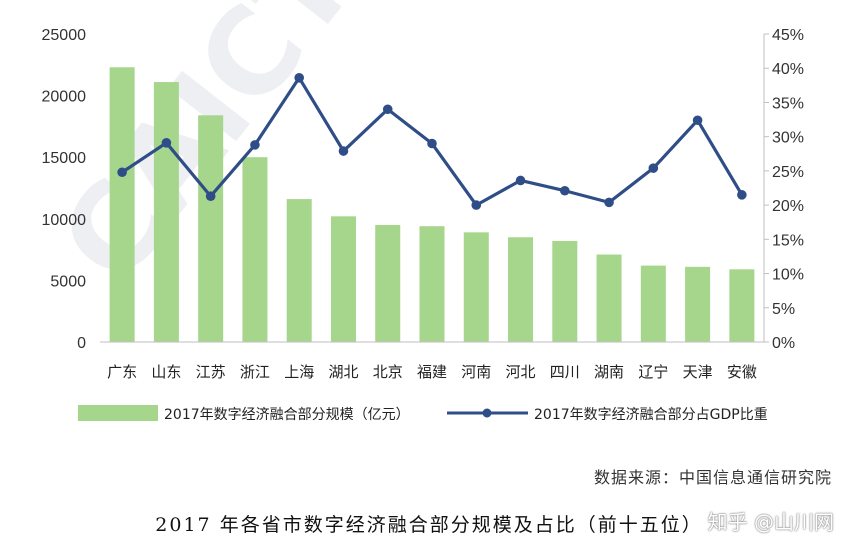 The height and width of the screenshot is (545, 858). What do you see at coordinates (429, 525) in the screenshot?
I see `figure-caption: 2017 年各省市数字经济融合部分规模及占比（前十五位）` at bounding box center [429, 525].